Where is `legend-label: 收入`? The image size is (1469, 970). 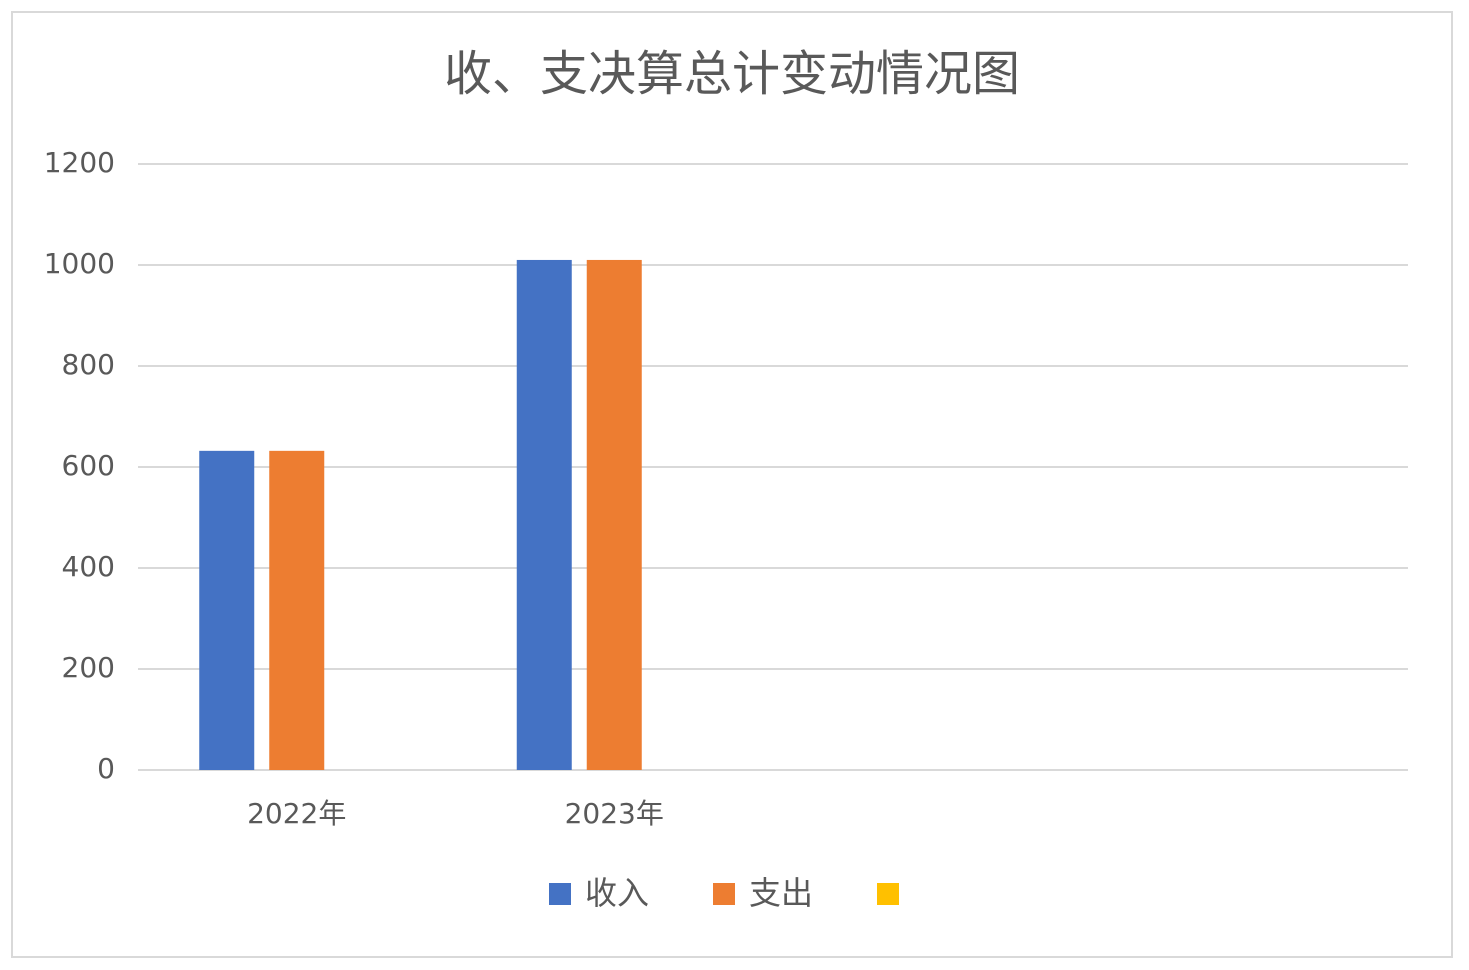
legend-label: 收入 is located at coordinates (617, 893).